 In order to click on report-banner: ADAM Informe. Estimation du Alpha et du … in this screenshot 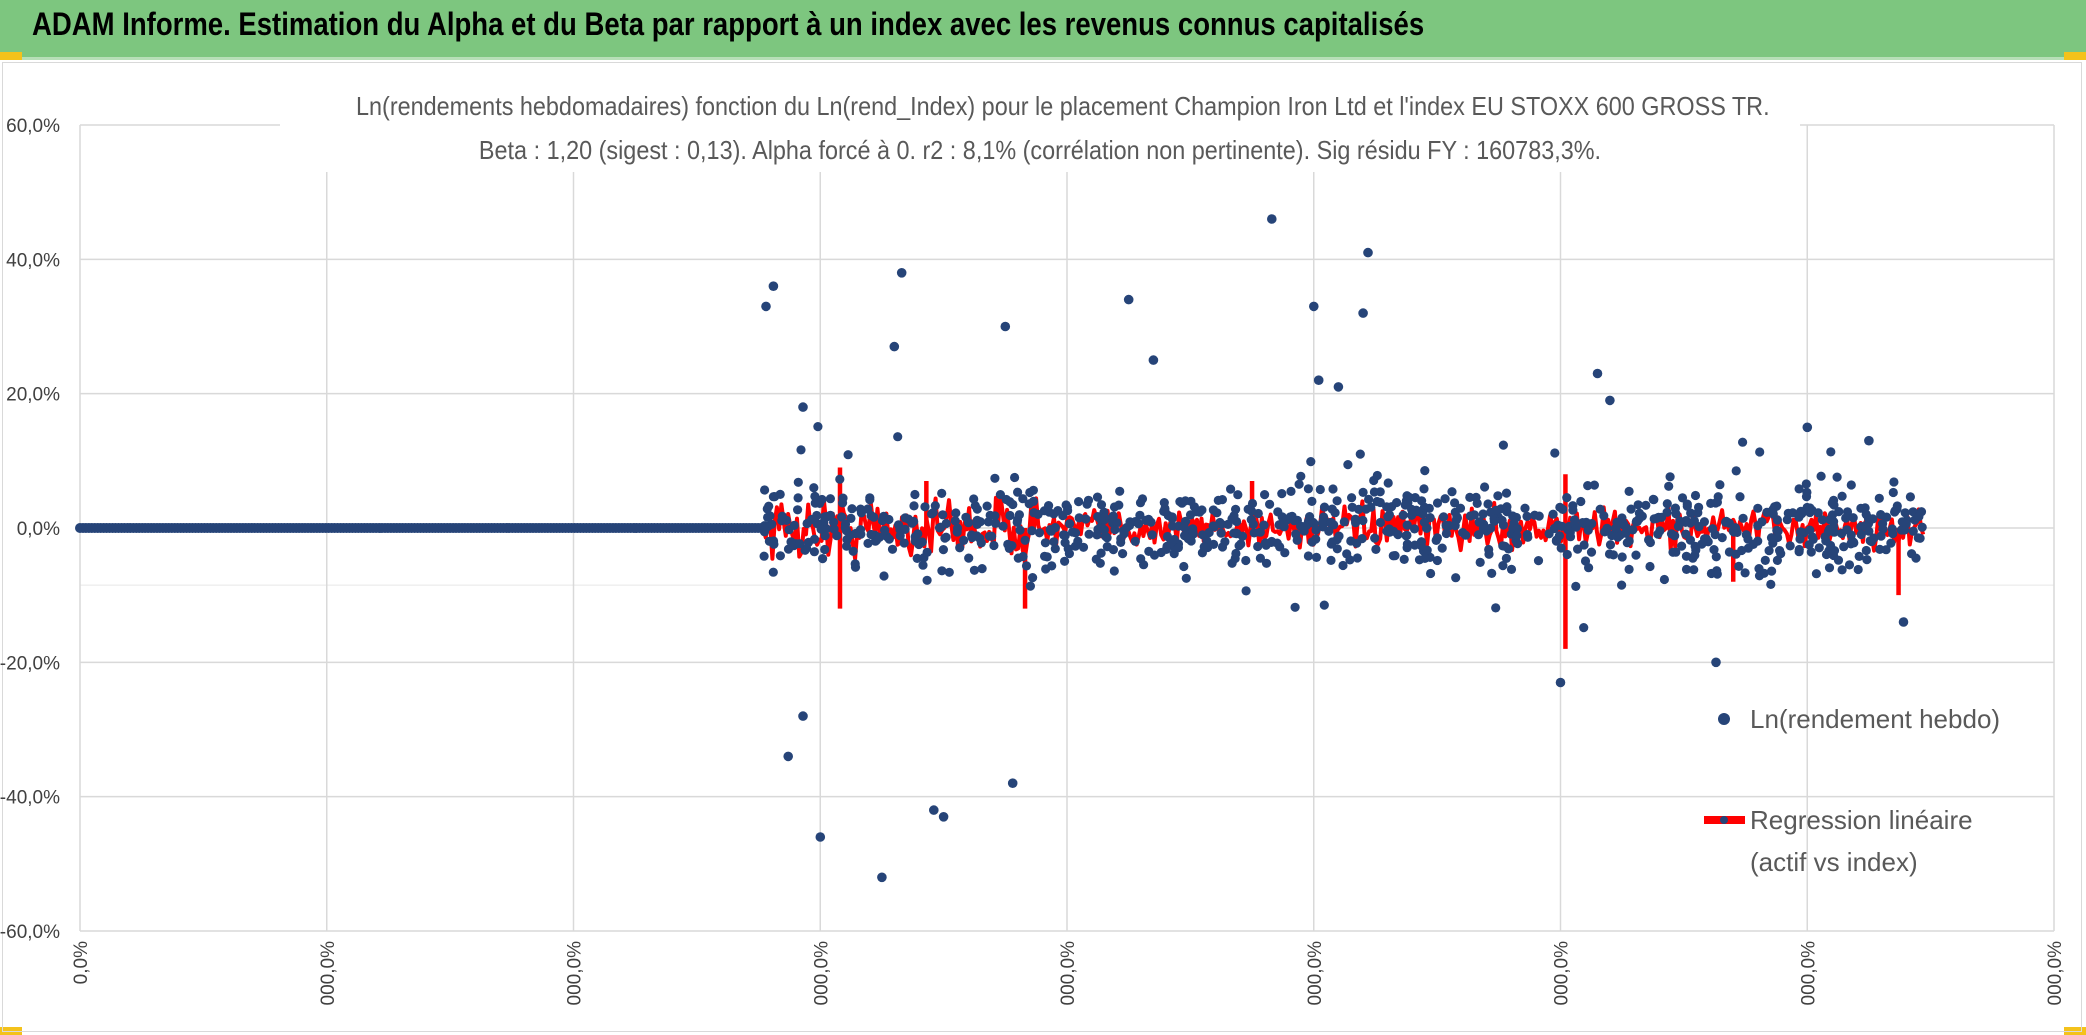, I will do `click(1043, 30)`.